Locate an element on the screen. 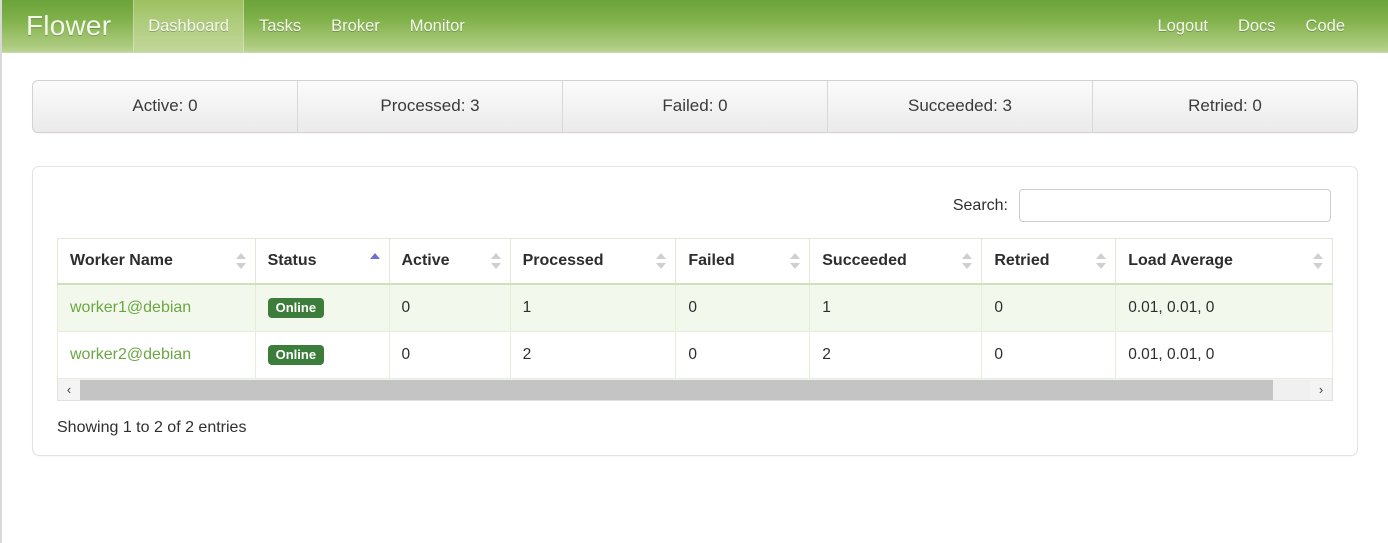 This screenshot has width=1388, height=543. column-header-processed: Processed is located at coordinates (593, 261).